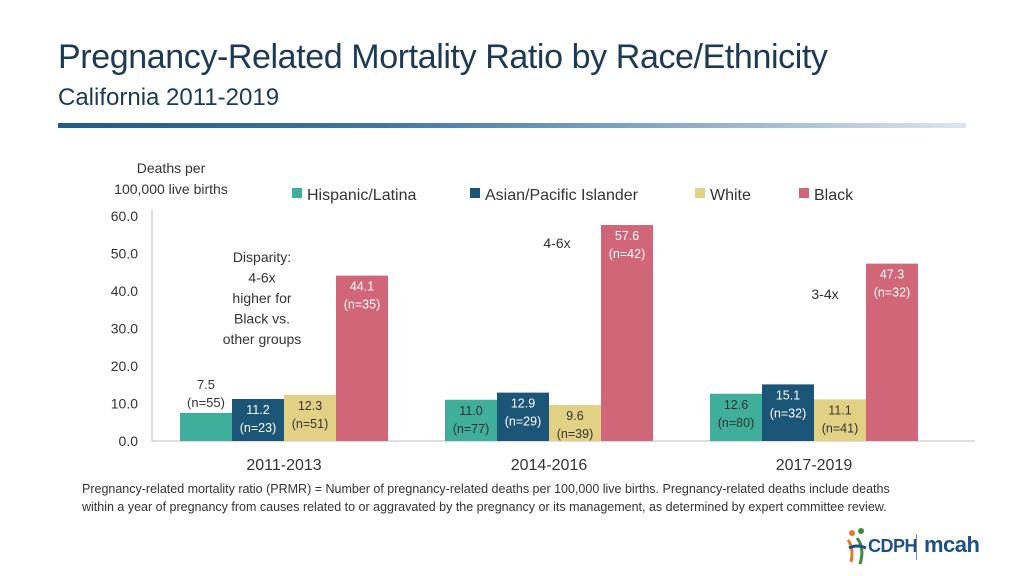 Image resolution: width=1024 pixels, height=576 pixels. Describe the element at coordinates (814, 465) in the screenshot. I see `x-category-label: 2017-2019` at that location.